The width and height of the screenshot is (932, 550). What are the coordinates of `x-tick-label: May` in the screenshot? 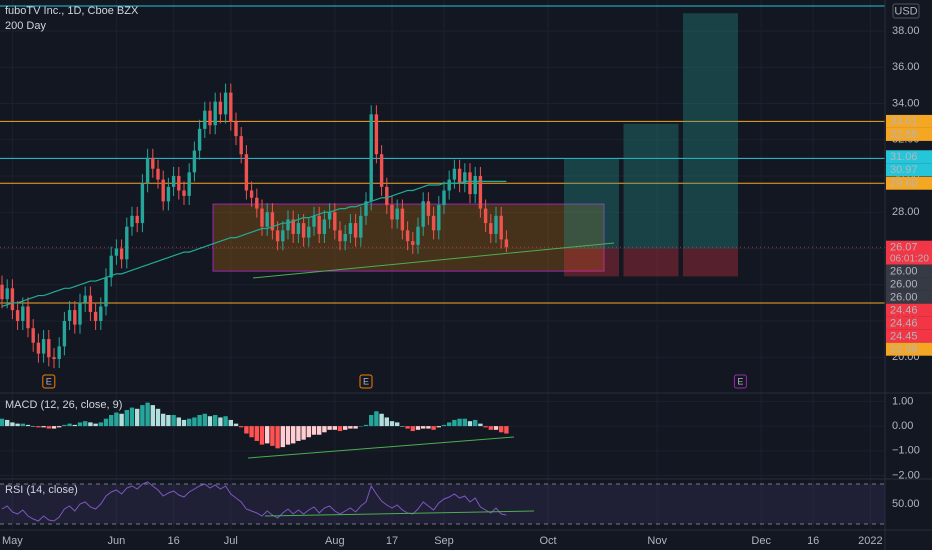 It's located at (12, 541).